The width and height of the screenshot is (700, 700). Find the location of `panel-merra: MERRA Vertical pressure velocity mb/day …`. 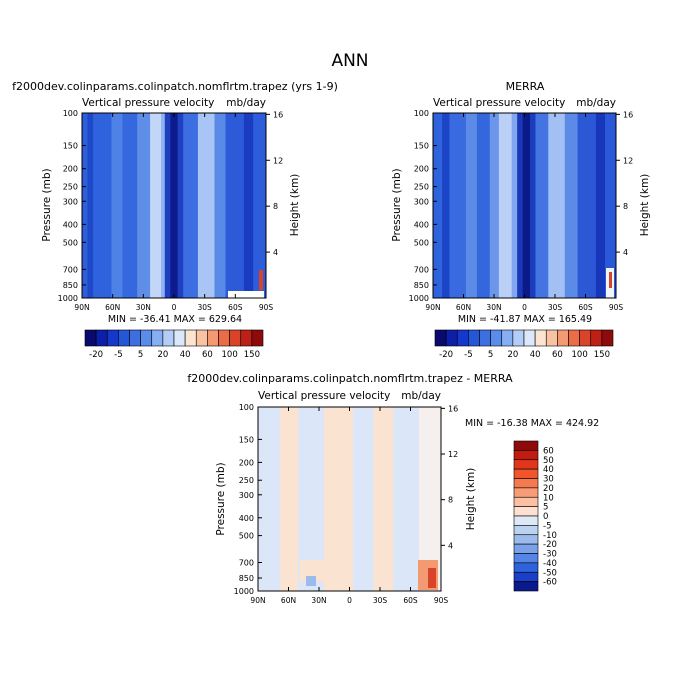

panel-merra: MERRA Vertical pressure velocity mb/day … is located at coordinates (521, 202).